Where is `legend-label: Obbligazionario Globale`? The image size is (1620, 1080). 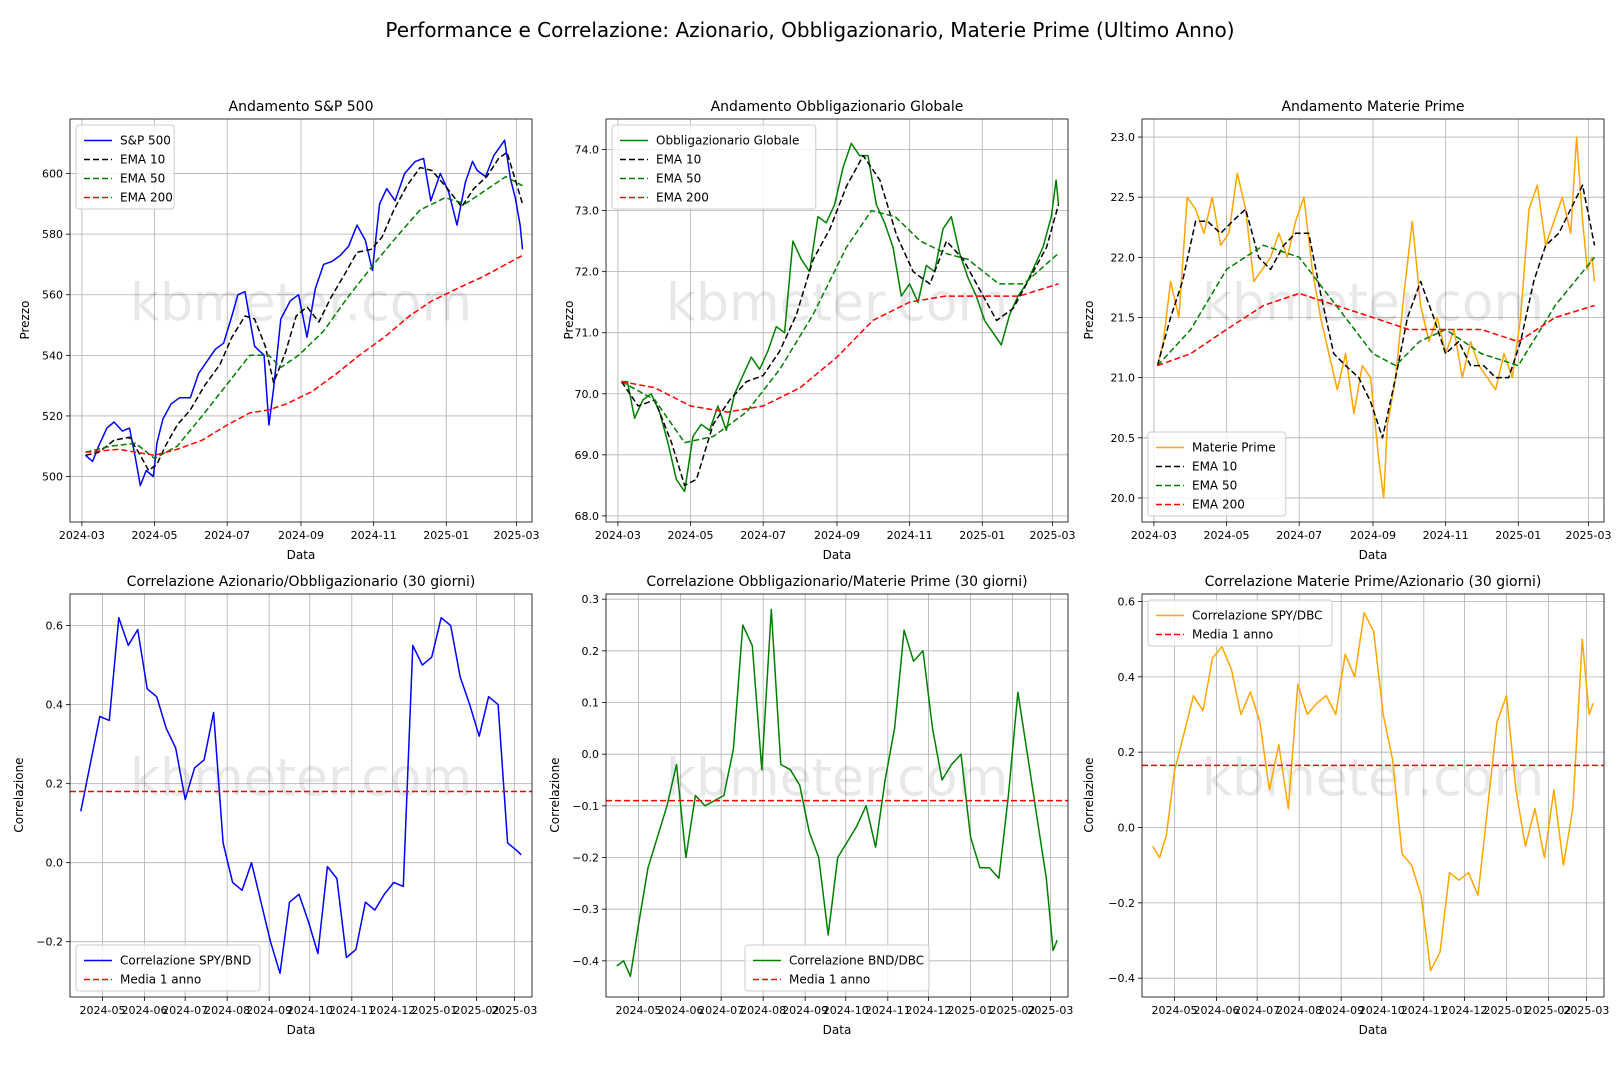
legend-label: Obbligazionario Globale is located at coordinates (727, 141).